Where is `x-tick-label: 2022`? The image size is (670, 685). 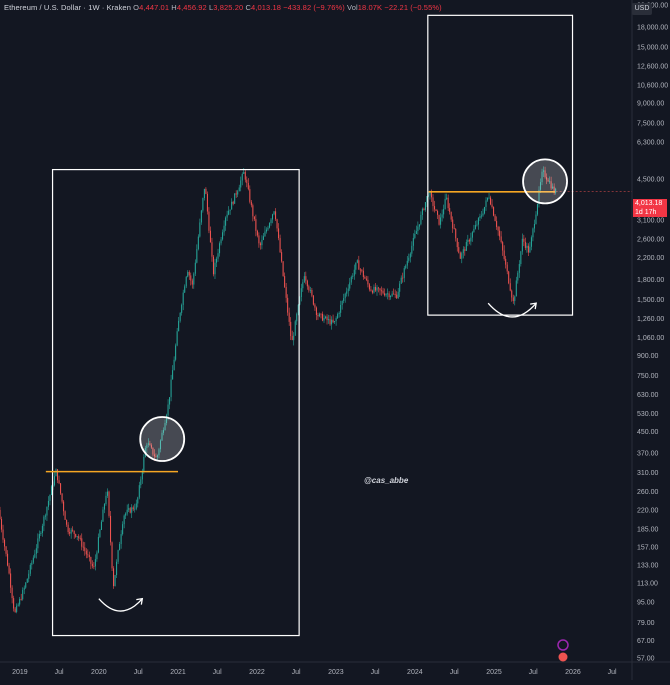 x-tick-label: 2022 is located at coordinates (257, 672).